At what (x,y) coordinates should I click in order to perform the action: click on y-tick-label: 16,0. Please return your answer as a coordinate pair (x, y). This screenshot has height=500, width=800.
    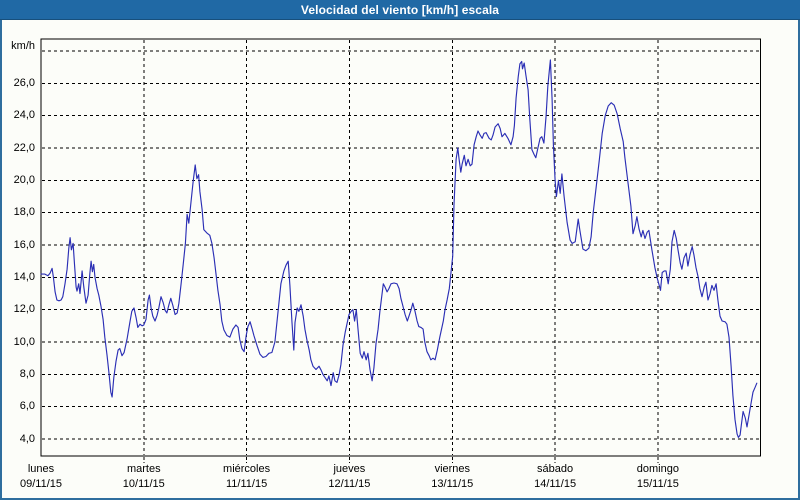
    Looking at the image, I should click on (24, 244).